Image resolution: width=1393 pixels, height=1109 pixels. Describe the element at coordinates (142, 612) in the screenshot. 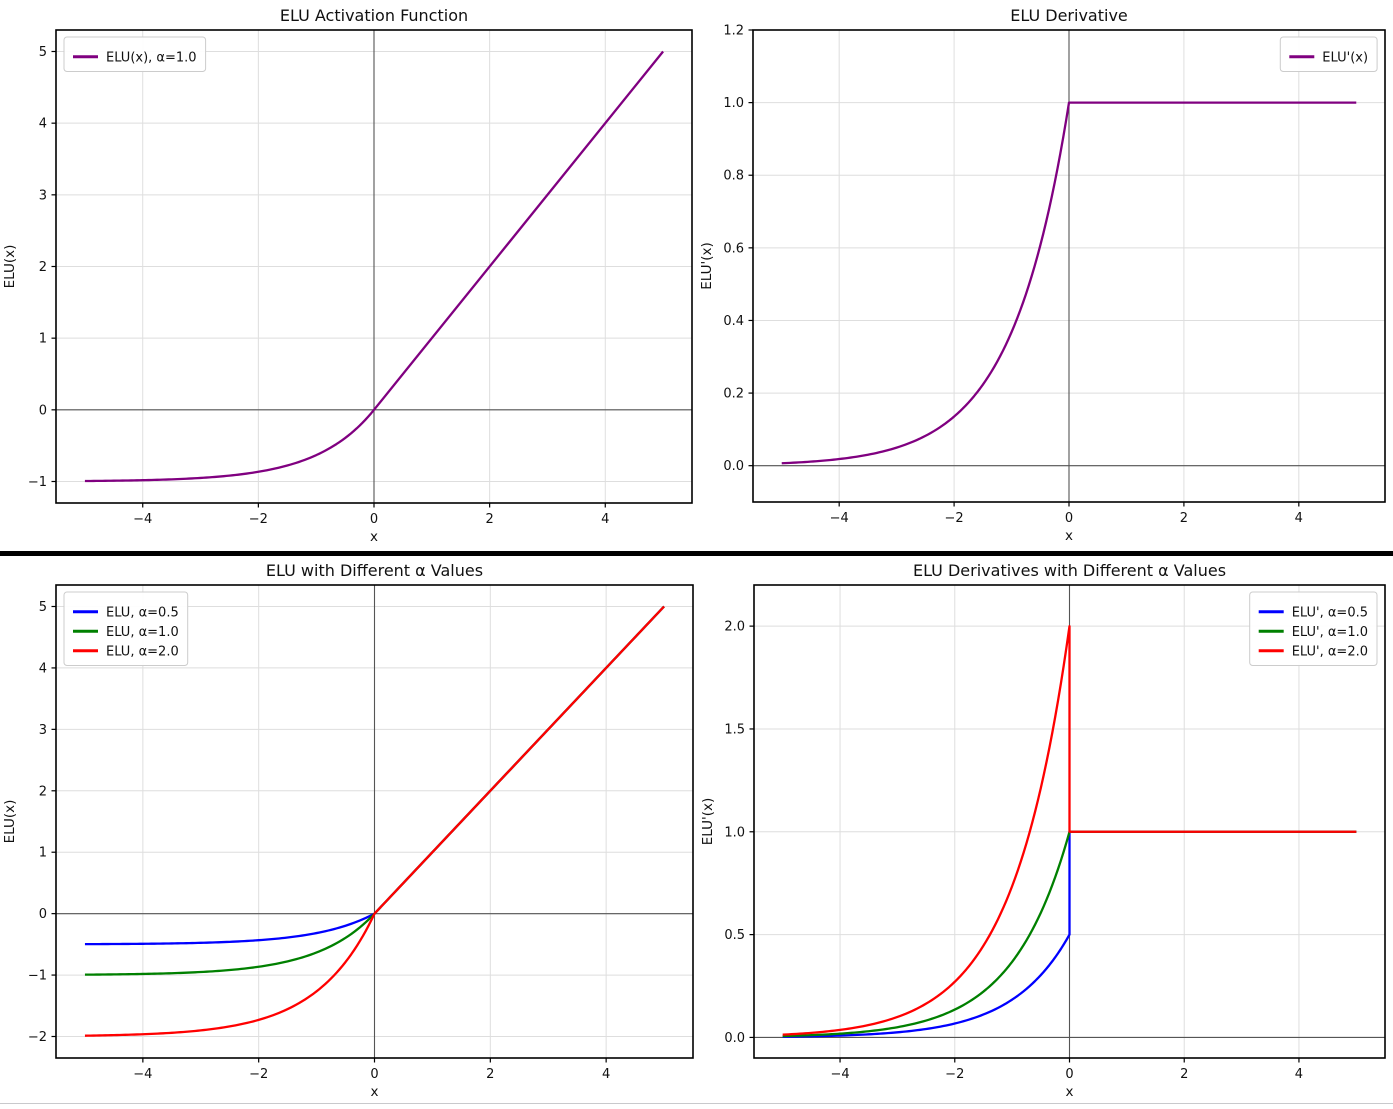

I see `legend-label: ELU, α=0.5` at that location.